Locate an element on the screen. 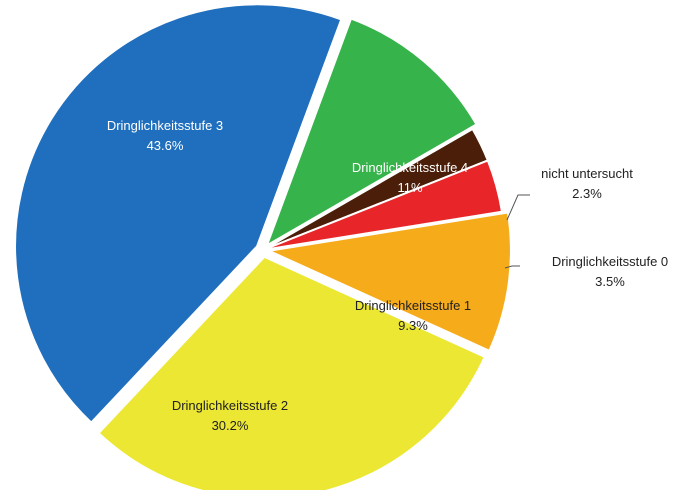 This screenshot has width=687, height=490. data-label: Dringlichkeitsstufe 1 9.3% is located at coordinates (413, 315).